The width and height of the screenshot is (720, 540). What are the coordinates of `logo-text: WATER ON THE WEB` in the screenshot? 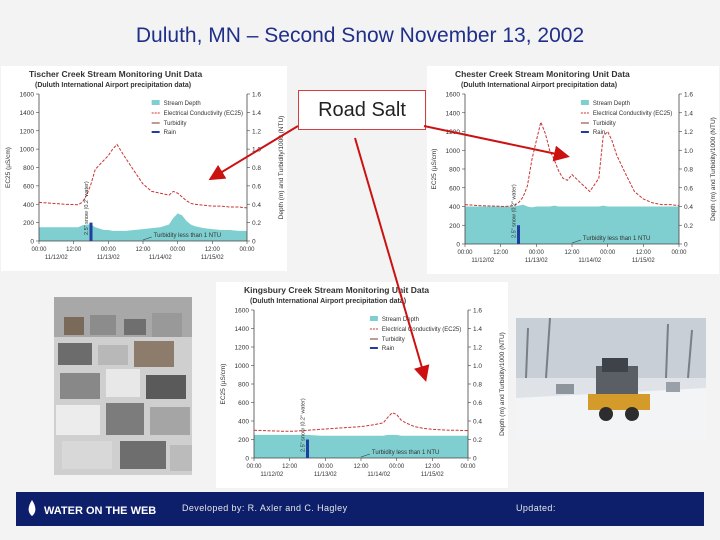 It's located at (100, 511).